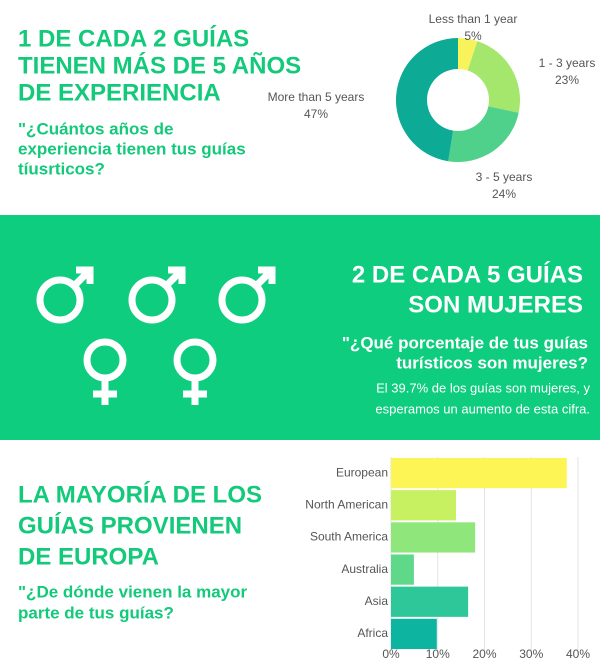 This screenshot has width=600, height=668. Describe the element at coordinates (504, 194) in the screenshot. I see `slice-value: 24%` at that location.